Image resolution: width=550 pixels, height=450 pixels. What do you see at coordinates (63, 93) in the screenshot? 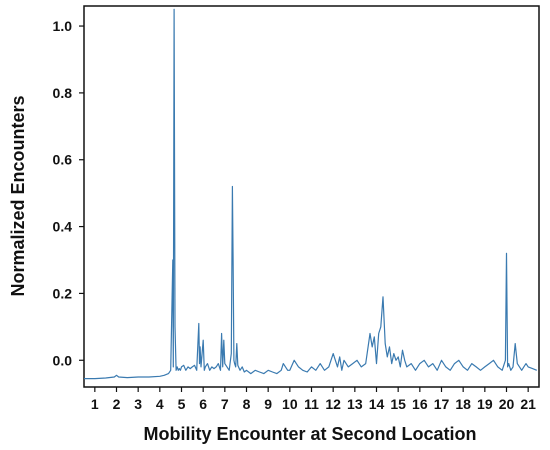
I see `y-tick-label: 0.8` at bounding box center [63, 93].